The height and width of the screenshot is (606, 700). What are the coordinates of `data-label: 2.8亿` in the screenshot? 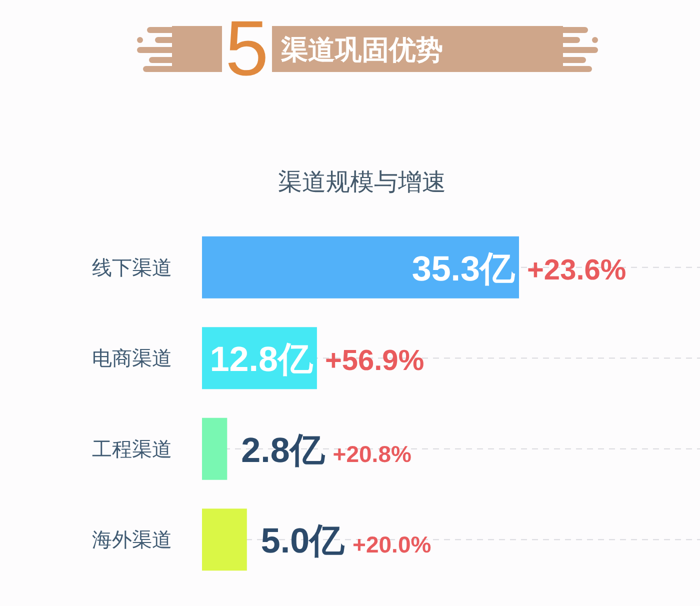 It's located at (283, 450).